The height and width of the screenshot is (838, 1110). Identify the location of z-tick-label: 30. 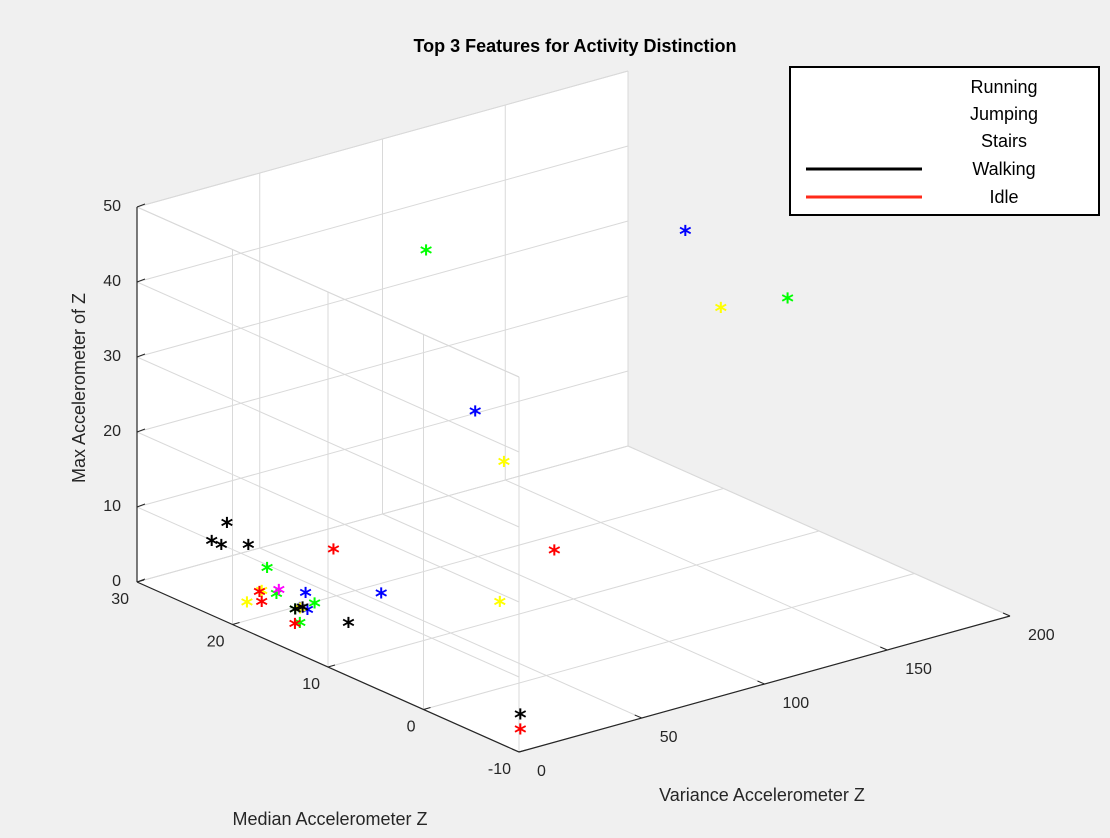
(112, 356).